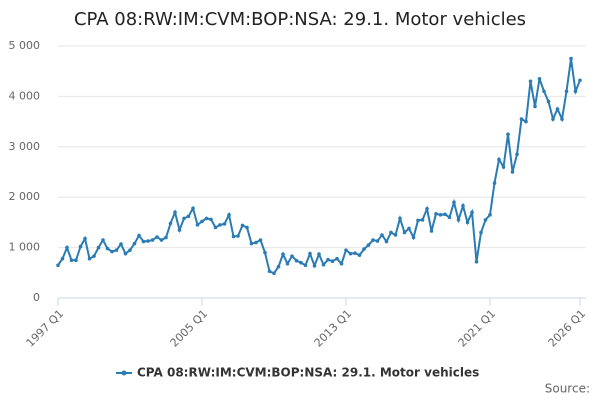 This screenshot has width=600, height=400. What do you see at coordinates (25, 146) in the screenshot?
I see `y-tick-label: 3 000` at bounding box center [25, 146].